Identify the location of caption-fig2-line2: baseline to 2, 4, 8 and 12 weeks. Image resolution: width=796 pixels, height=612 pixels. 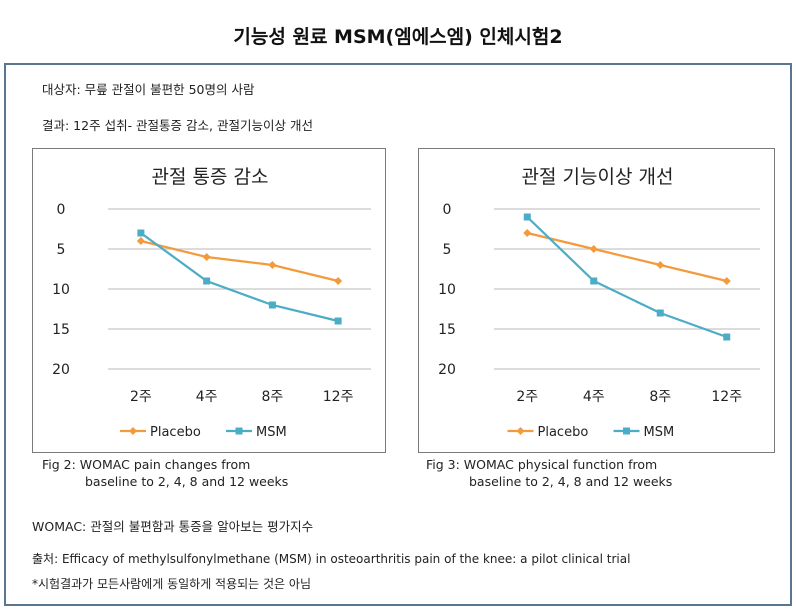
(187, 481).